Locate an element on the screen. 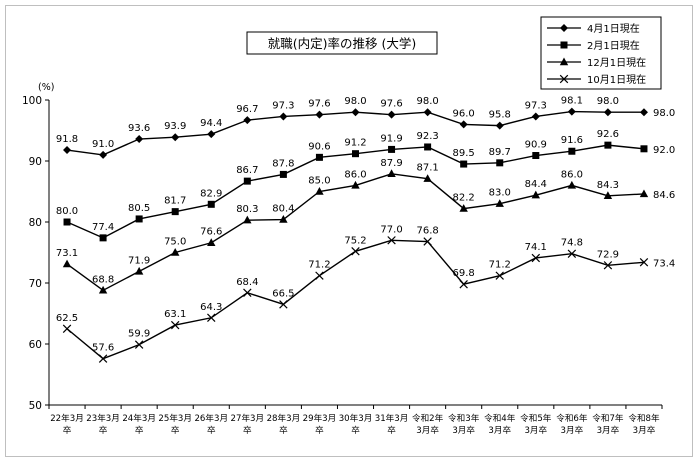 The image size is (700, 462). data-label: 94.4 is located at coordinates (211, 123).